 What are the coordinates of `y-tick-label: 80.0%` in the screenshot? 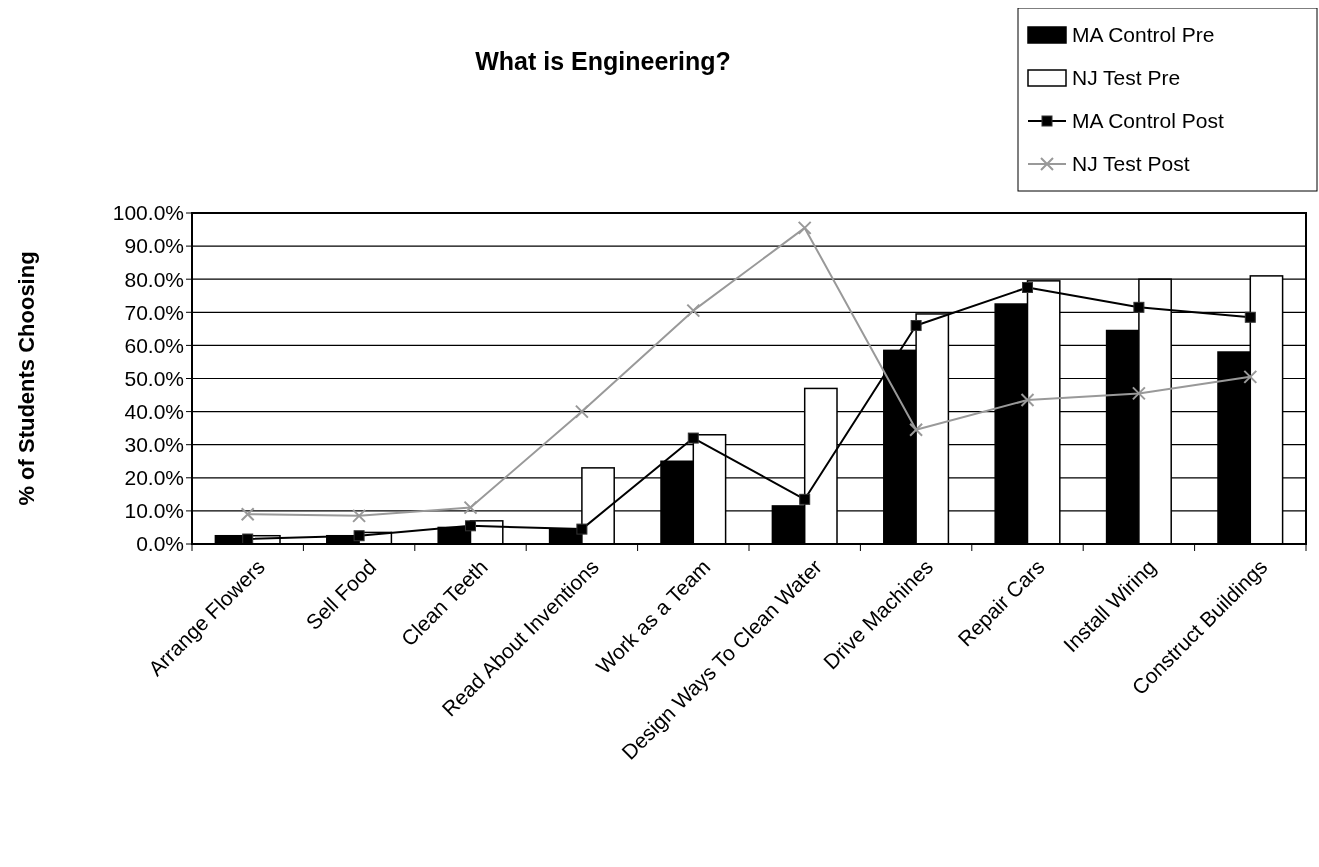 It's located at (154, 279).